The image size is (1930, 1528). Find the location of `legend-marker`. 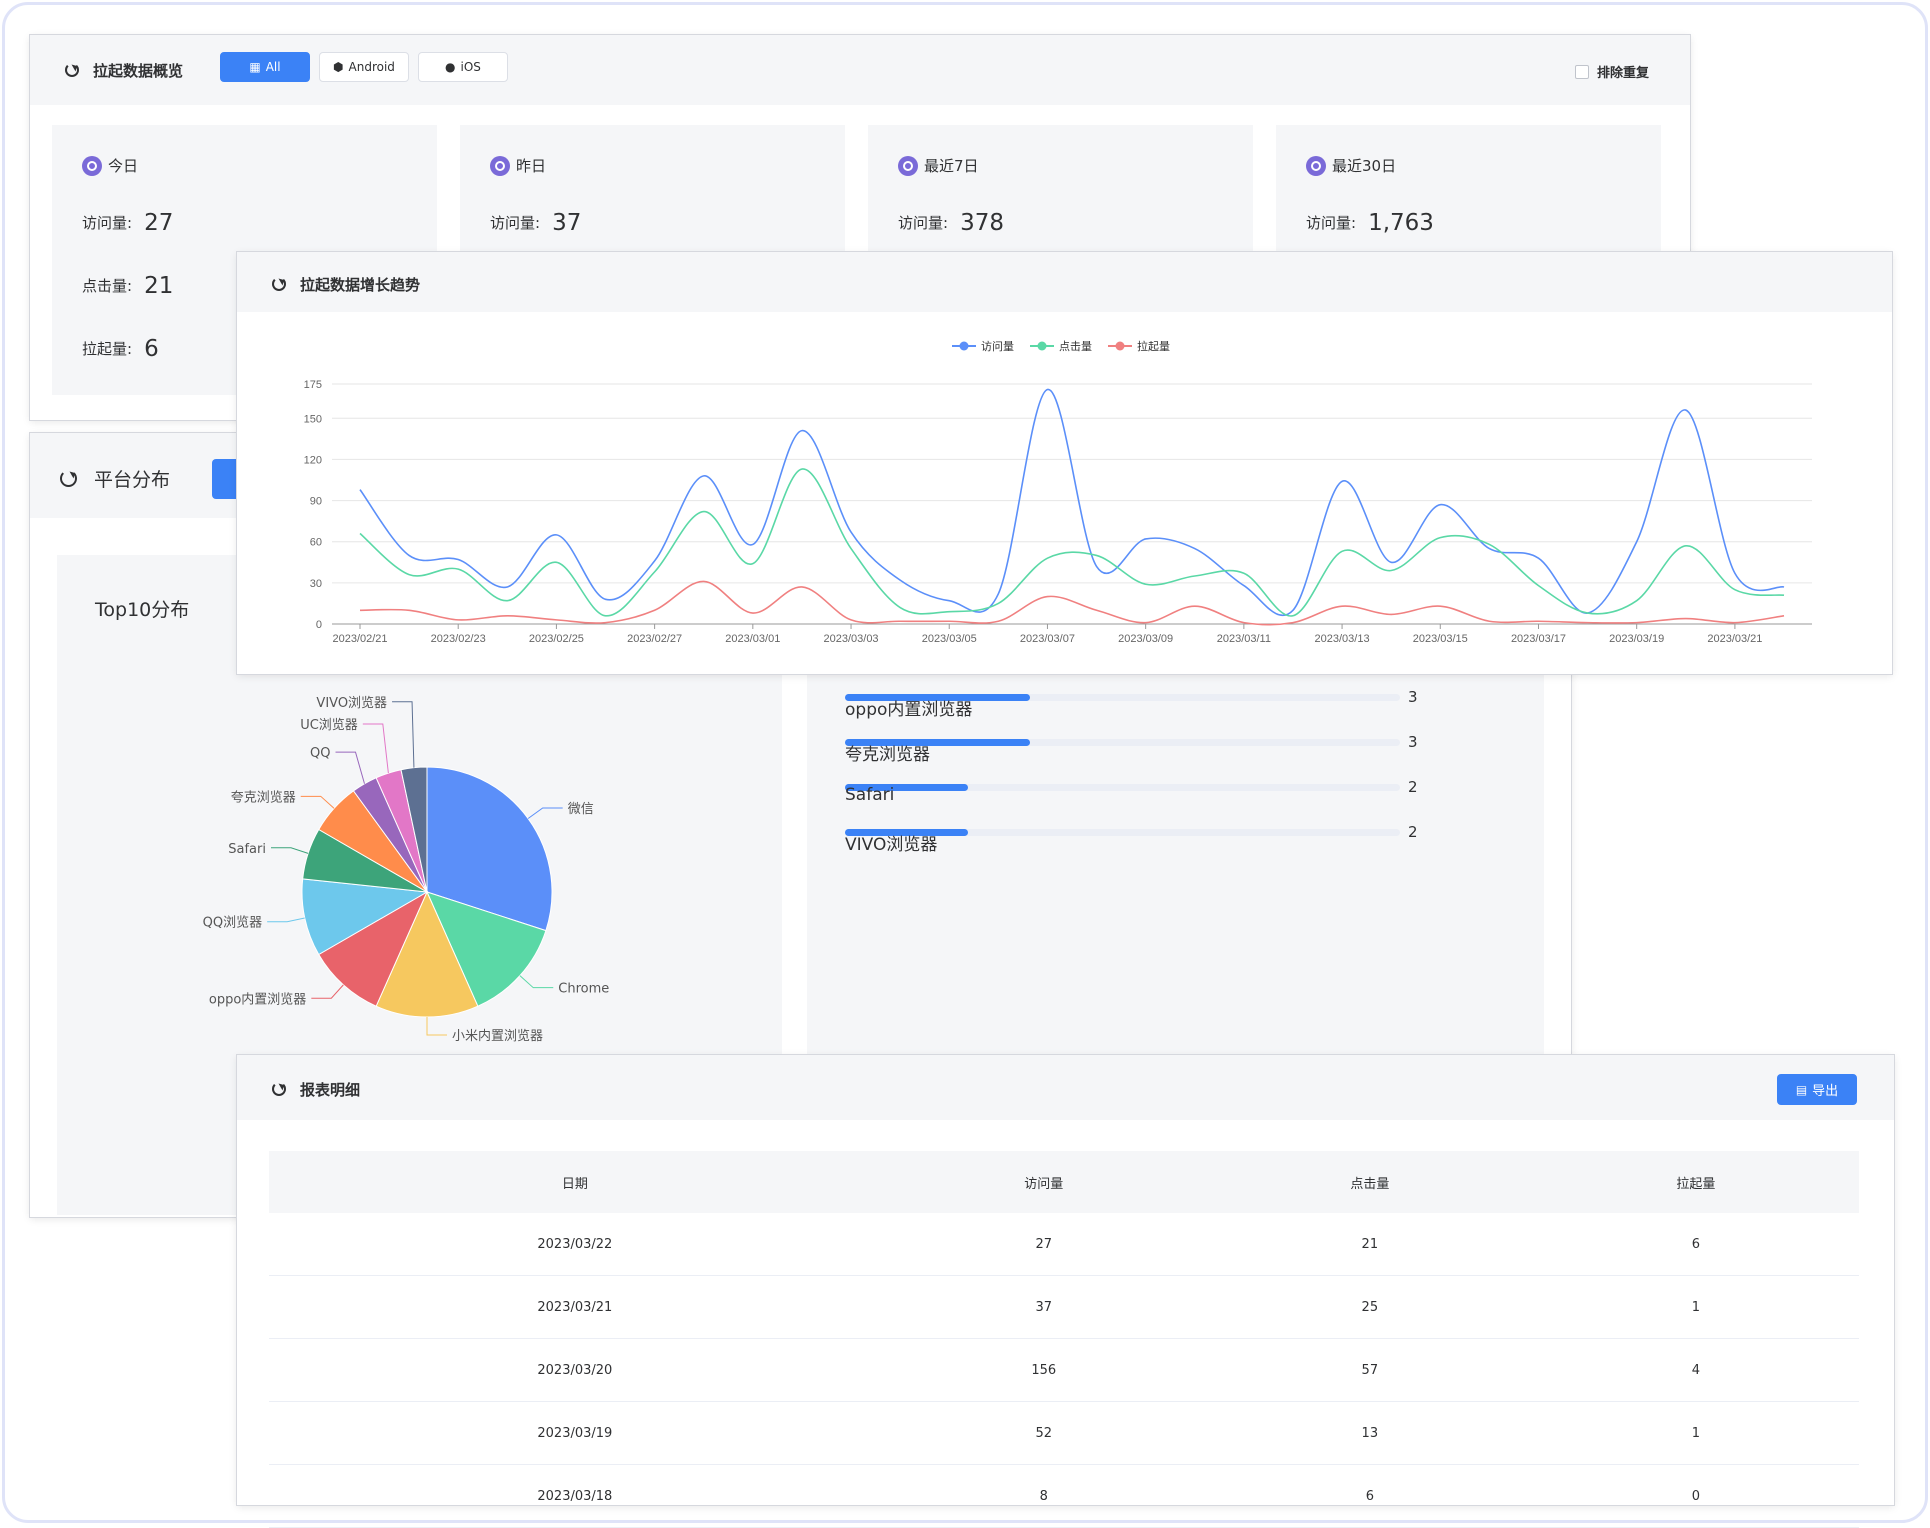

legend-marker is located at coordinates (964, 346).